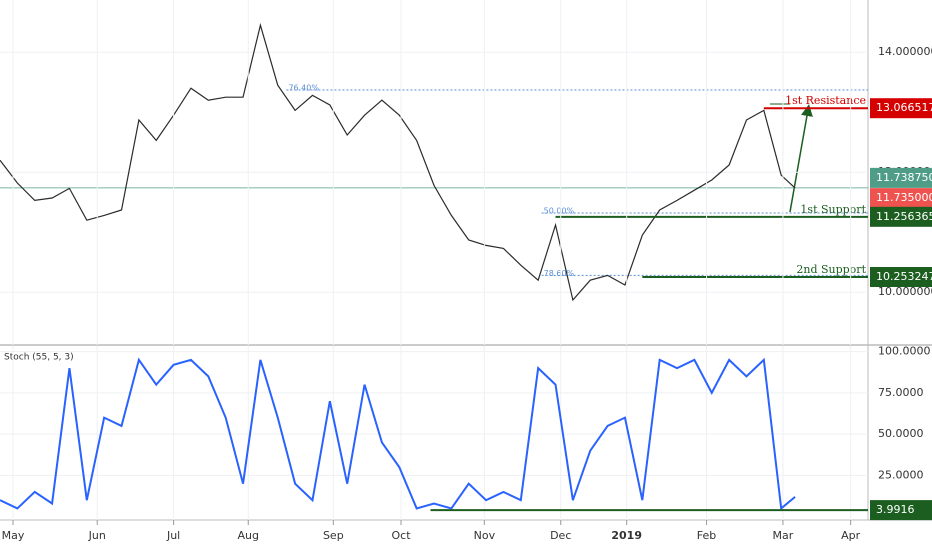  What do you see at coordinates (904, 177) in the screenshot?
I see `price-tag-label: 11.738750` at bounding box center [904, 177].